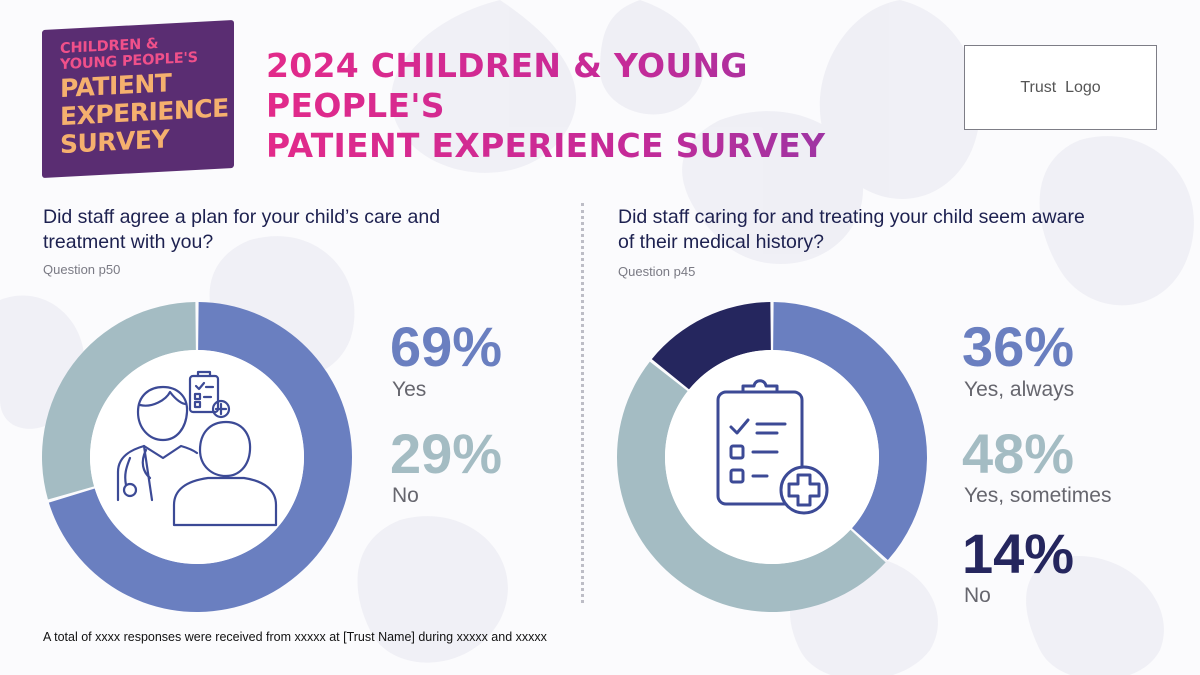 This screenshot has width=1200, height=675. Describe the element at coordinates (546, 145) in the screenshot. I see `page-title-line: PATIENT EXPERIENCE SURVEY` at that location.